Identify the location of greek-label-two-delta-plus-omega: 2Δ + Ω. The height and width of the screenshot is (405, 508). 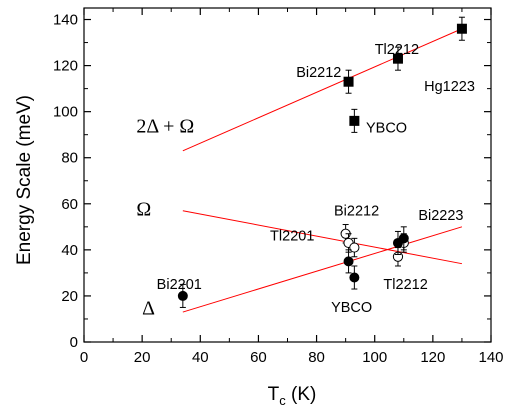
(165, 126).